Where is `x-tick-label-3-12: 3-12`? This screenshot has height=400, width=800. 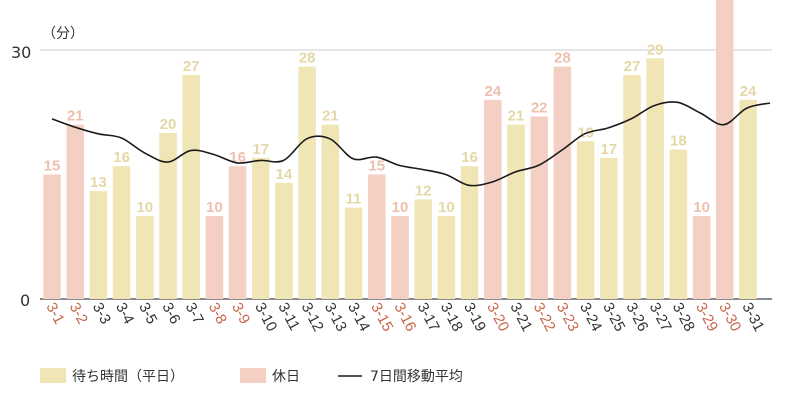
x-tick-label-3-12: 3-12 is located at coordinates (312, 317).